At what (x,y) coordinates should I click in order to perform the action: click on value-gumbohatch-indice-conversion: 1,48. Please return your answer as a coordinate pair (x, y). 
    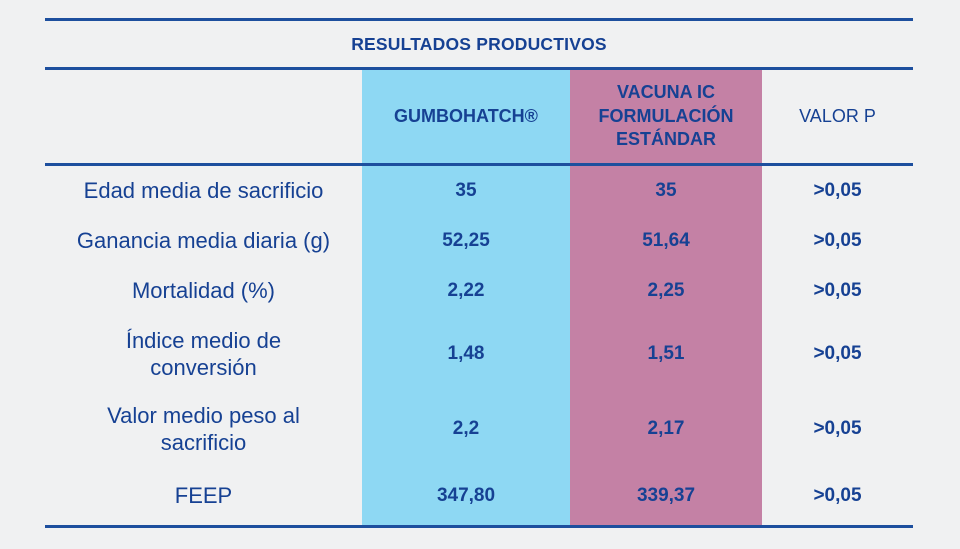
    Looking at the image, I should click on (466, 354).